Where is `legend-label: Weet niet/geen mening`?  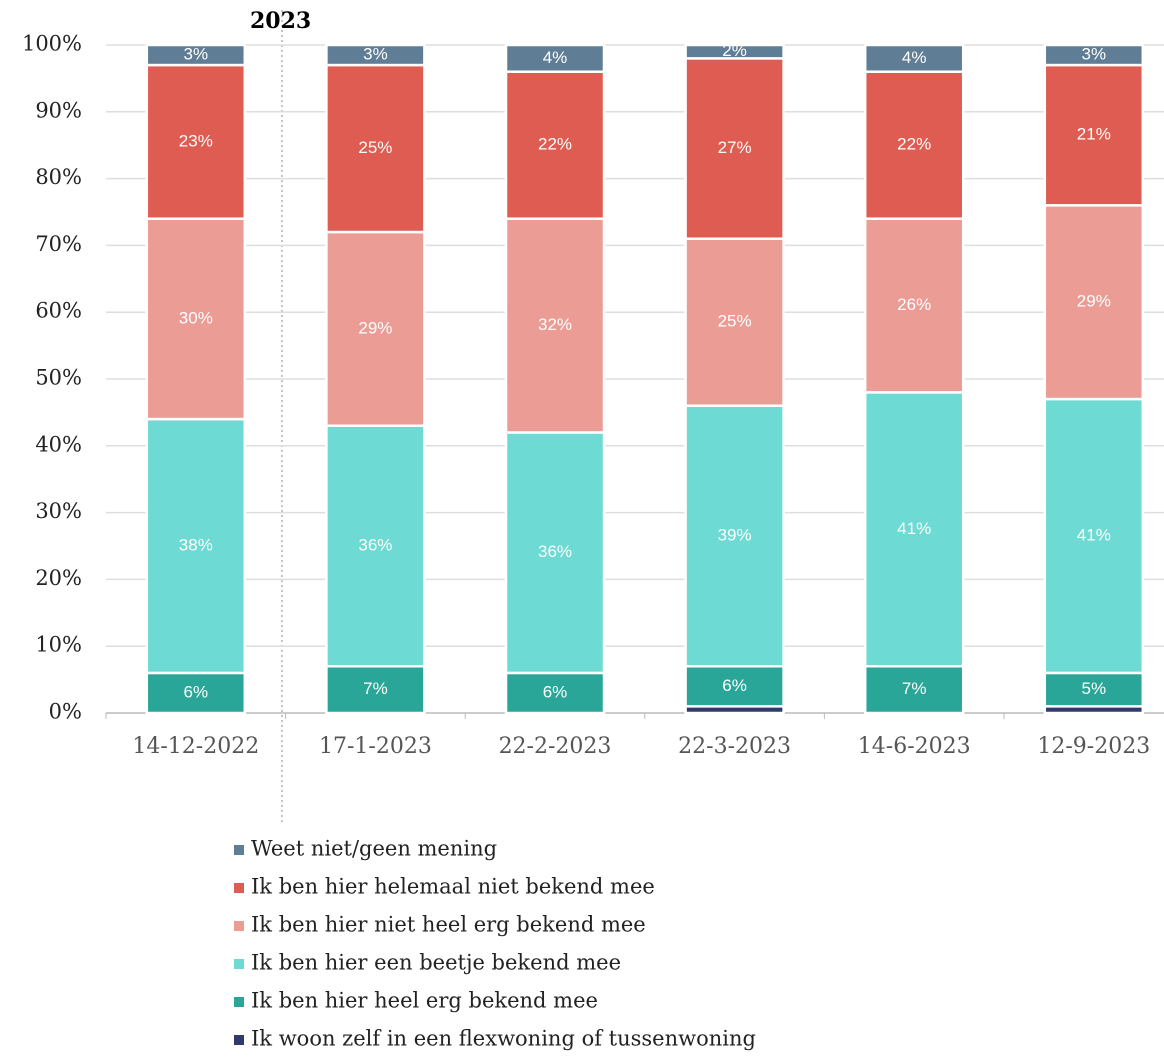
legend-label: Weet niet/geen mening is located at coordinates (374, 849).